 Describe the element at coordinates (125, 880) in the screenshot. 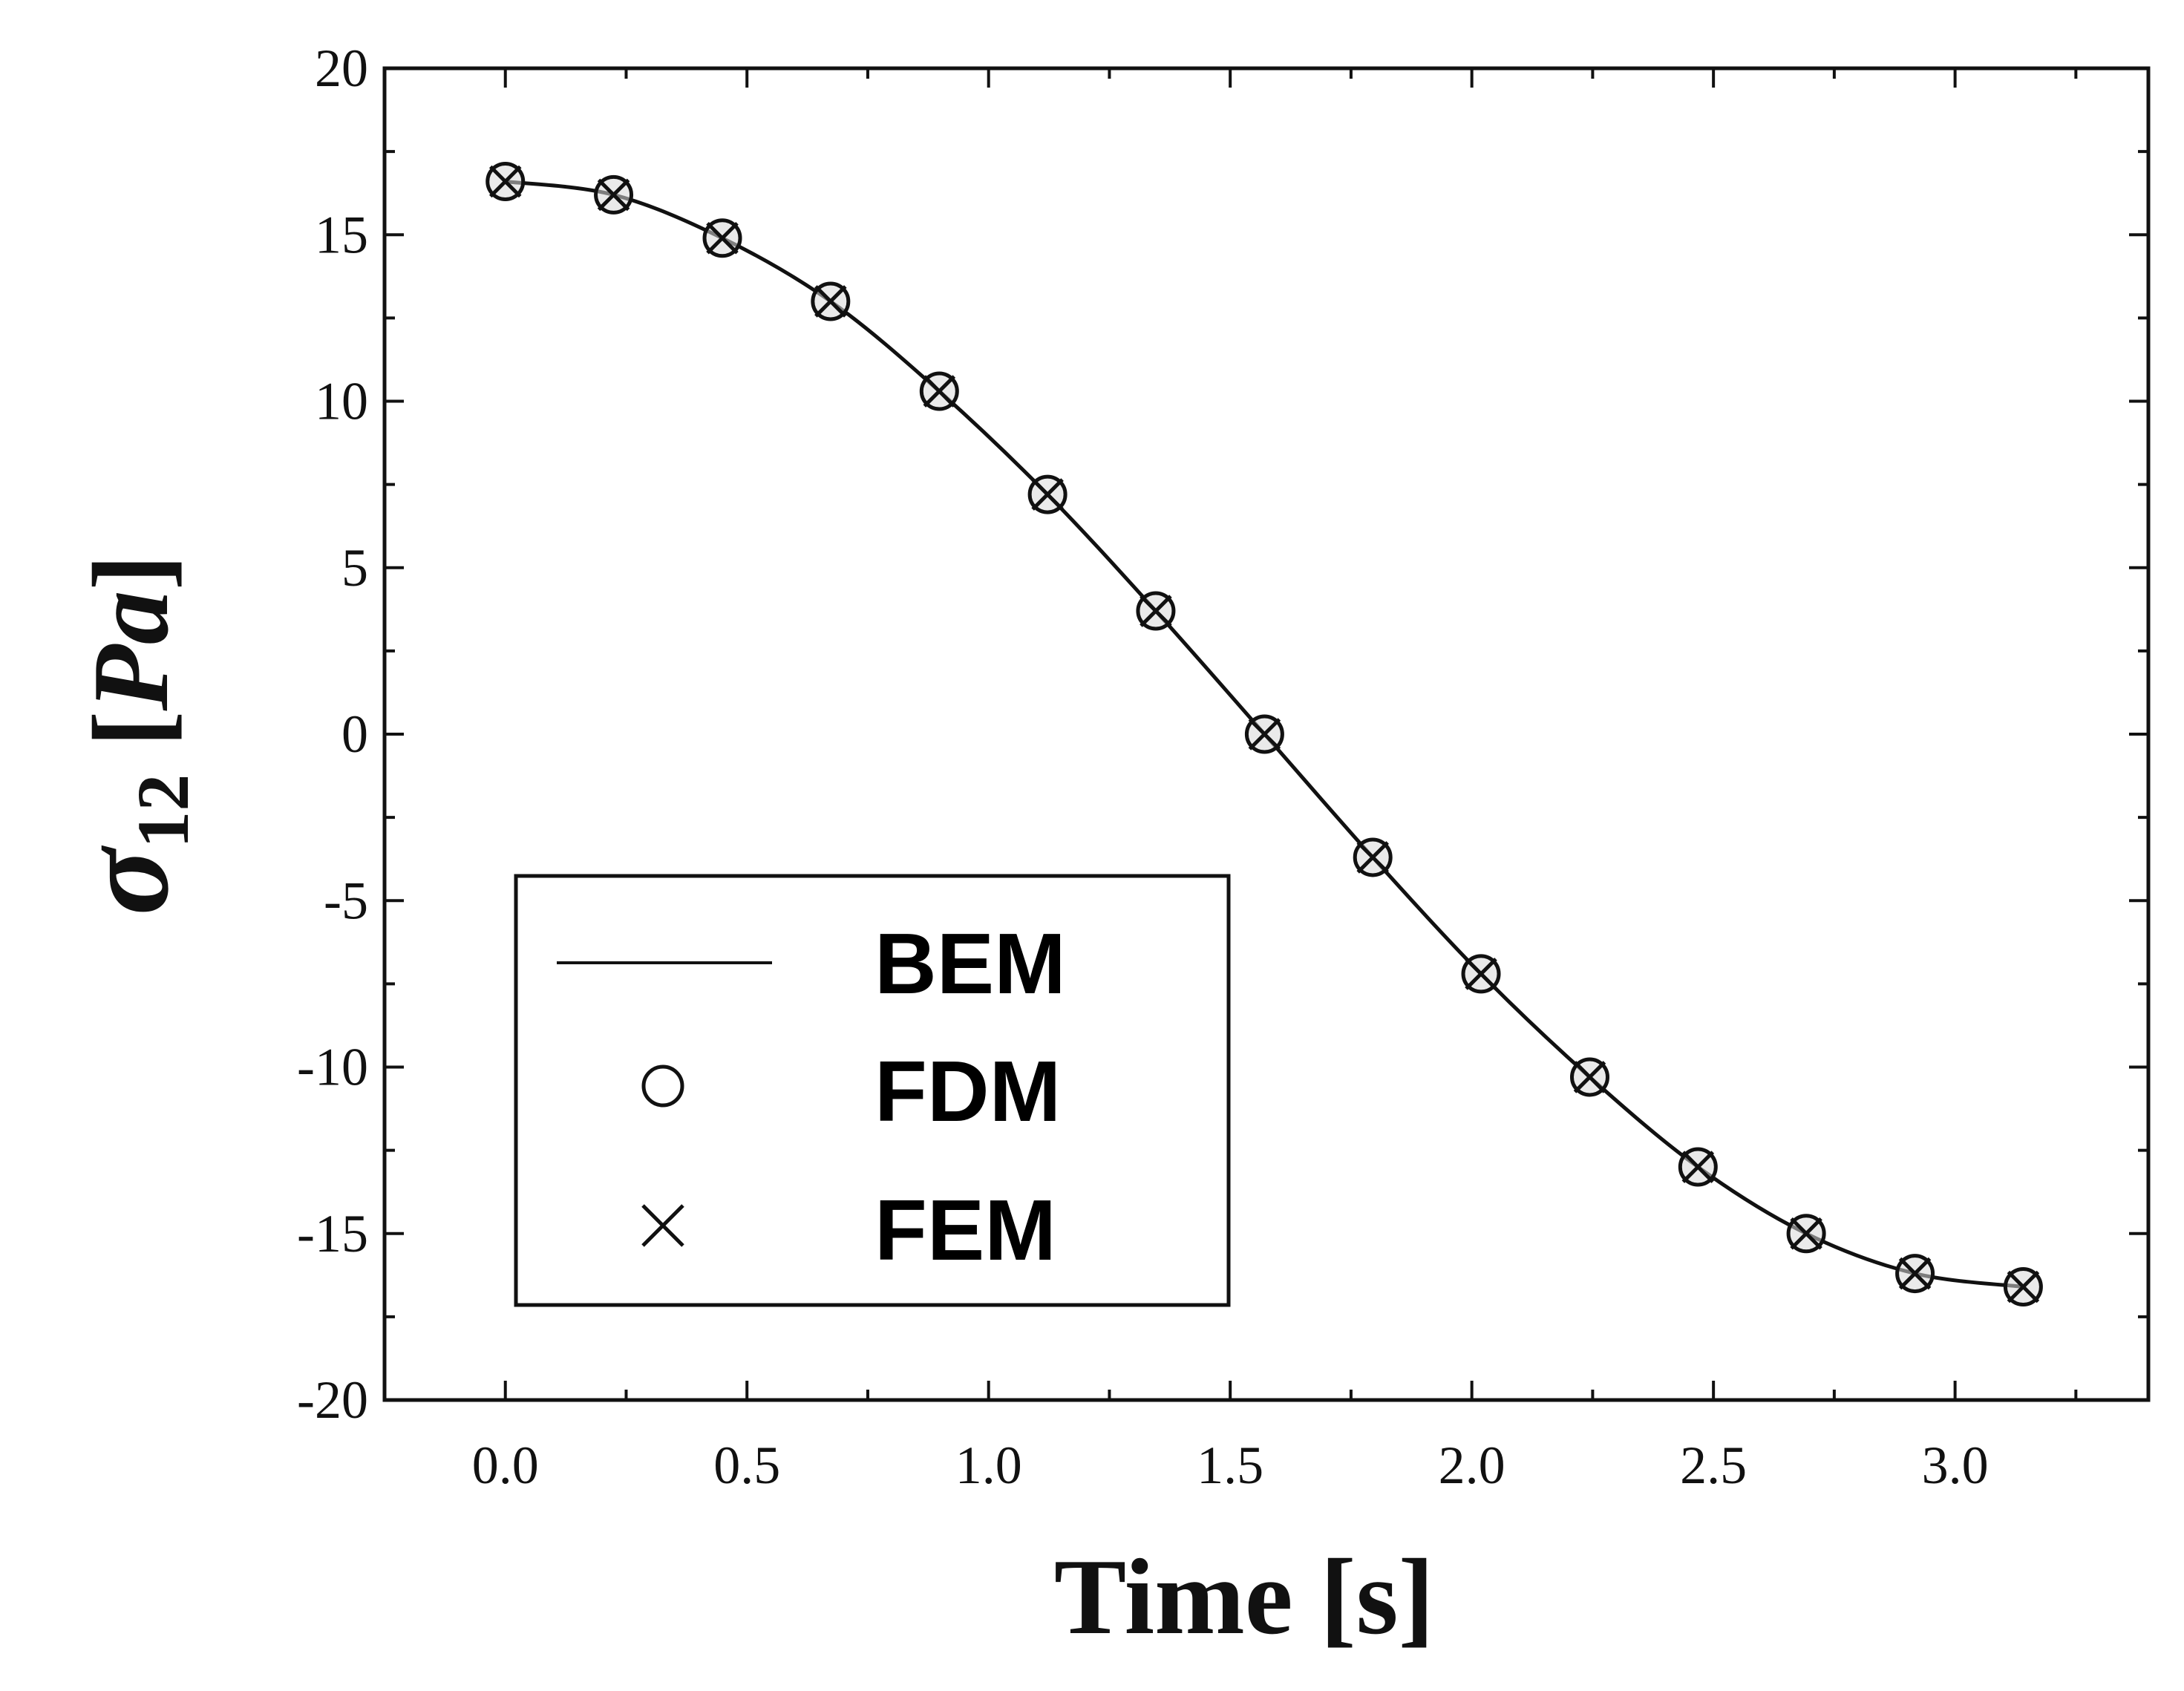

I see `y-axis-symbol: σ` at that location.